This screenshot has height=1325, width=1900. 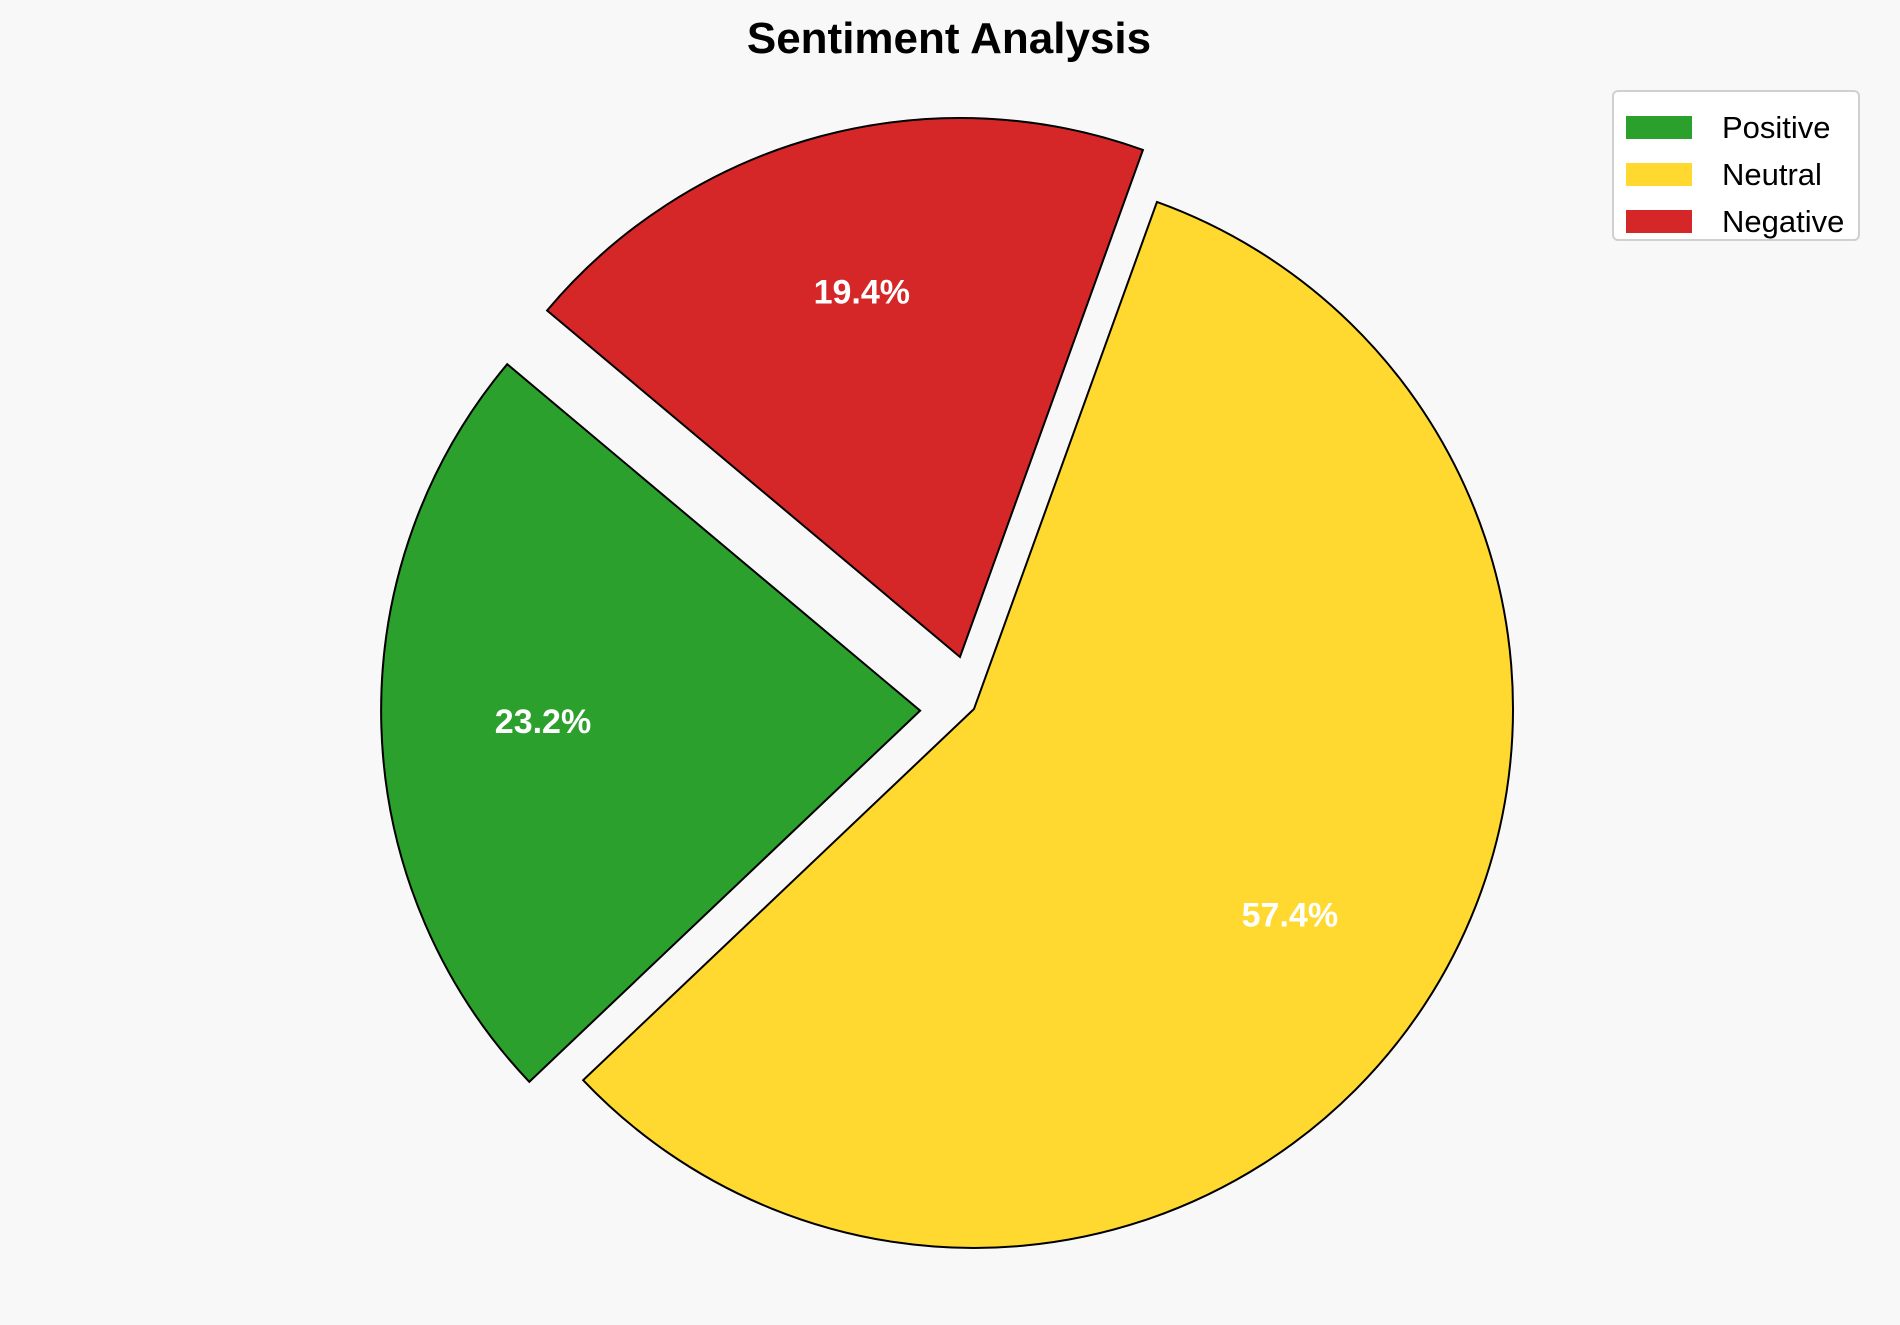 I want to click on slice-percent-label: 57.4%, so click(x=1290, y=915).